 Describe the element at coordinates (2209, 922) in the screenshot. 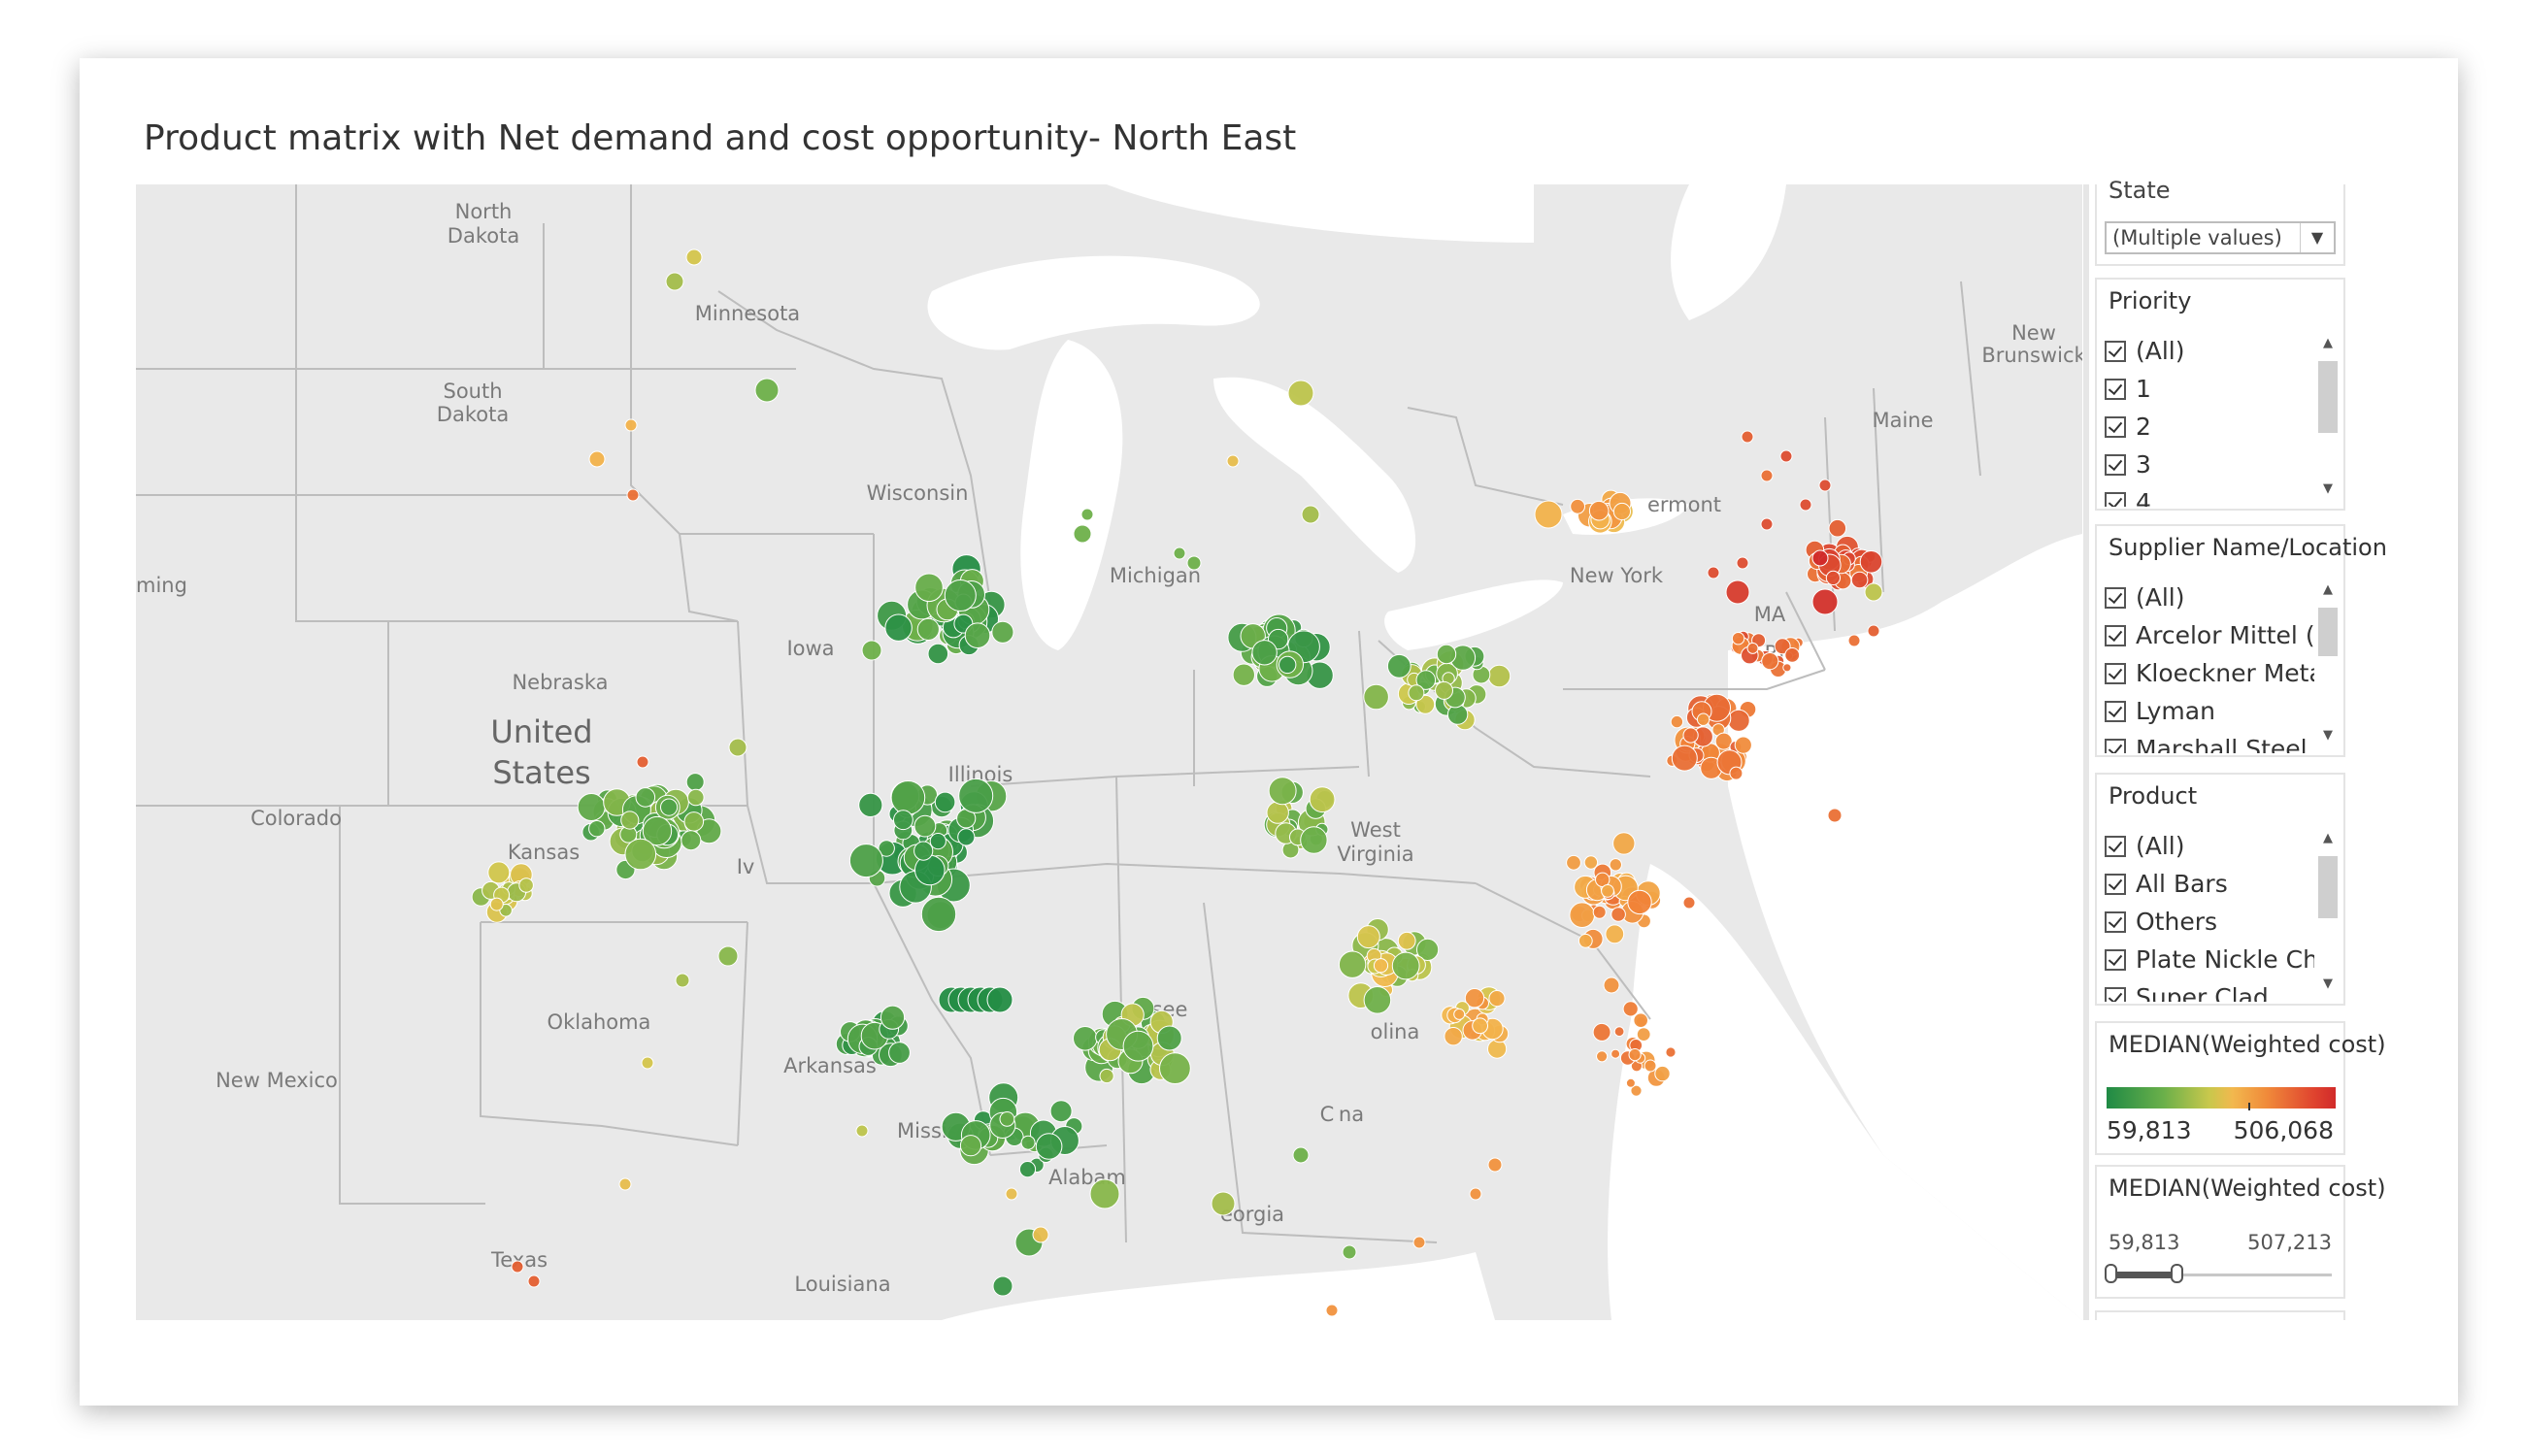

I see `product-item: Others` at that location.